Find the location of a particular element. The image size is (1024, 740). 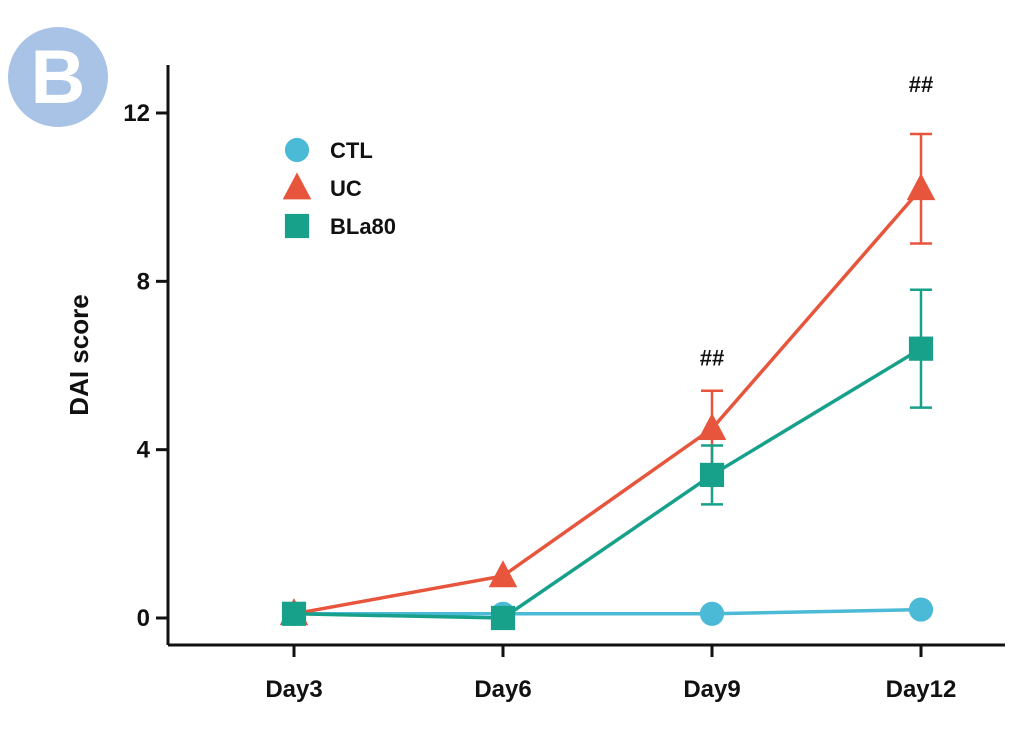

x-tick-label: Day3 is located at coordinates (293, 689).